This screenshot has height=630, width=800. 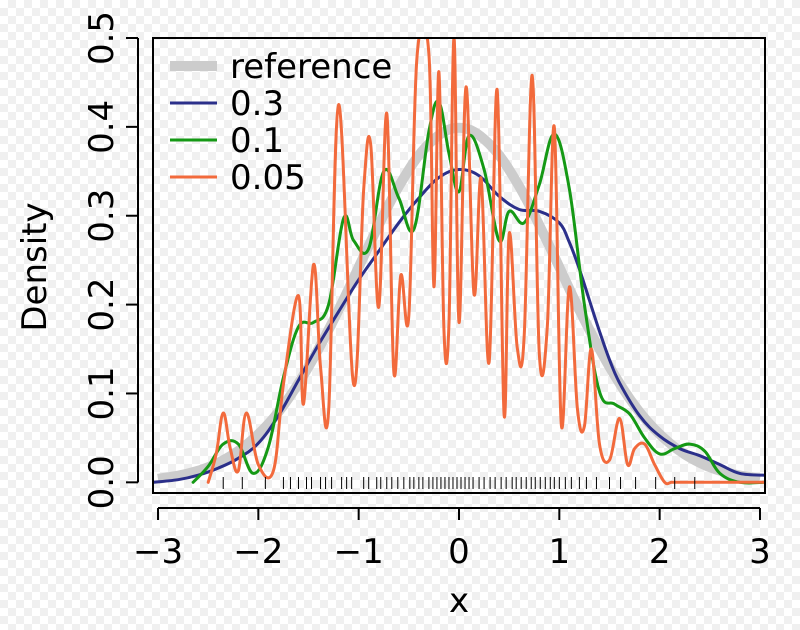 What do you see at coordinates (459, 552) in the screenshot?
I see `x-tick-label: 0` at bounding box center [459, 552].